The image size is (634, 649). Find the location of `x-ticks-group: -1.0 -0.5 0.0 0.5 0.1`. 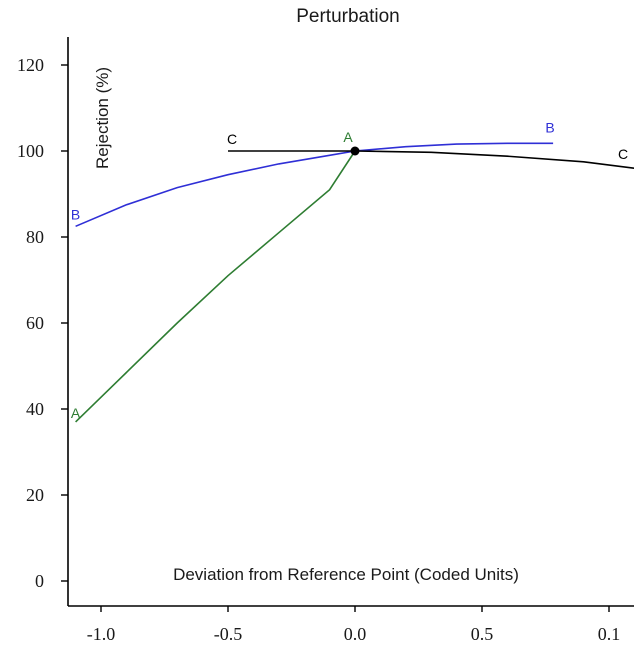

x-ticks-group: -1.0 -0.5 0.0 0.5 0.1 is located at coordinates (354, 625).